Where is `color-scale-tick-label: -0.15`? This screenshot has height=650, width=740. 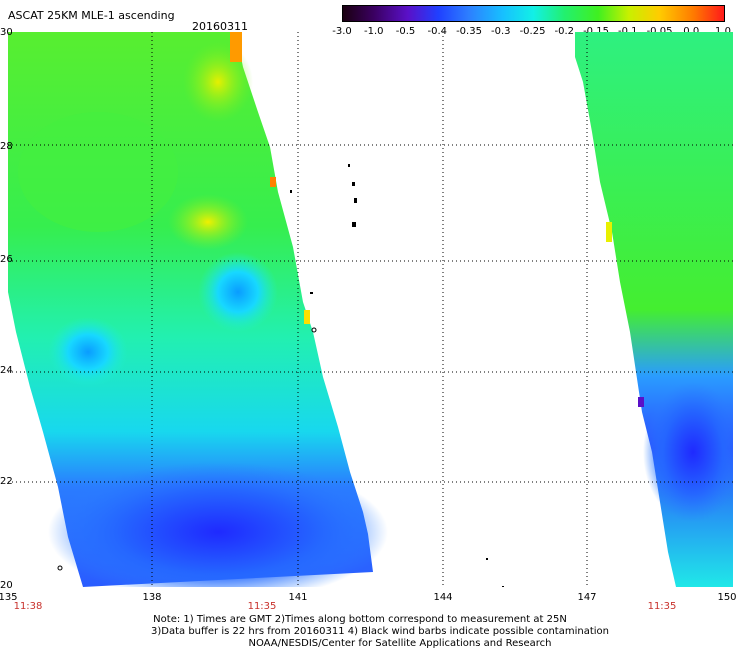
color-scale-tick-label: -0.15 is located at coordinates (596, 31).